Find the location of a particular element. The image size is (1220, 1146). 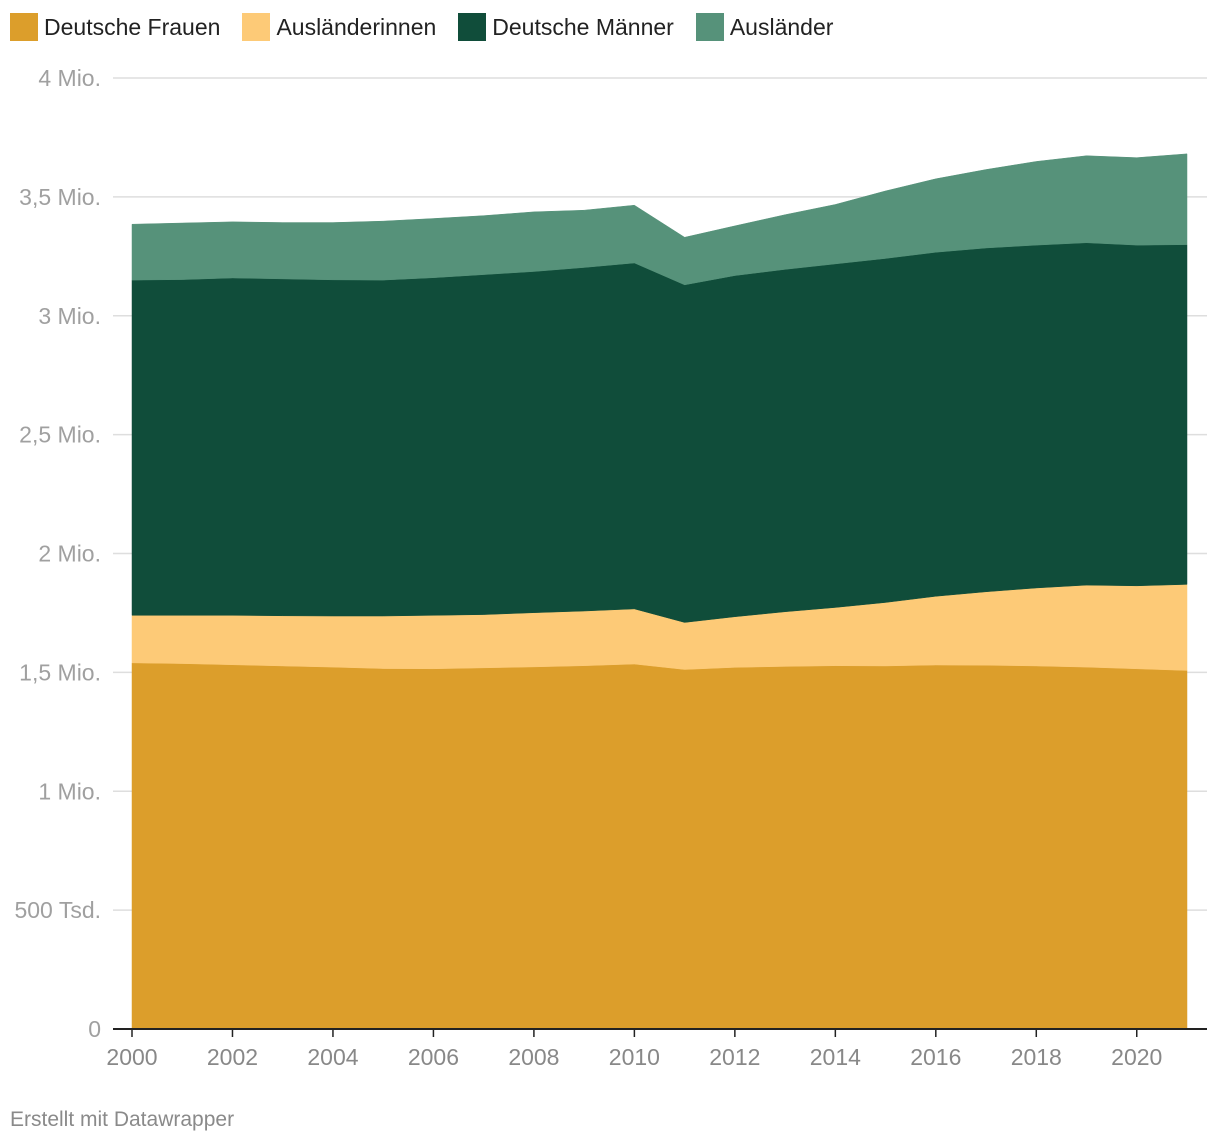

y-tick-label: 3,5 Mio. is located at coordinates (60, 197).